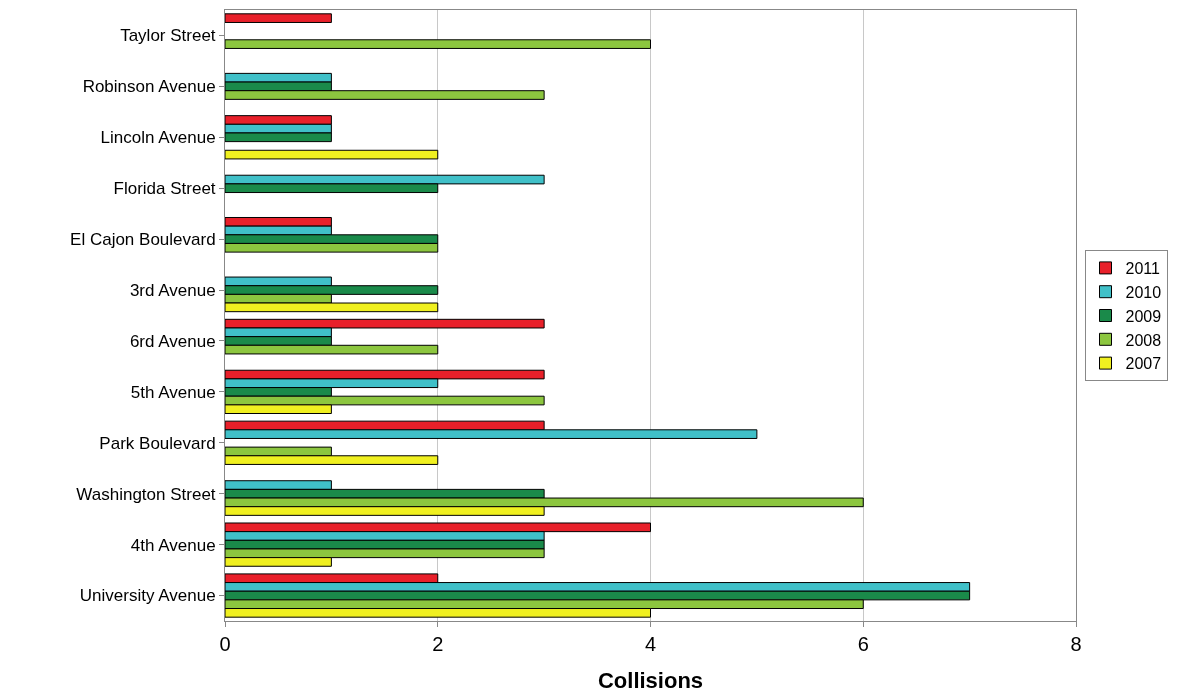 This screenshot has height=696, width=1191. I want to click on x-tick-label: 8, so click(1076, 644).